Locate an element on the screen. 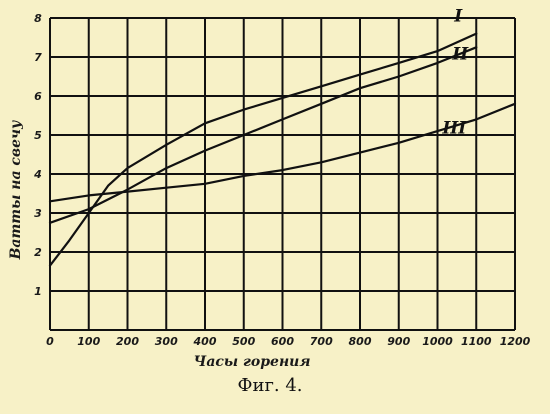 This screenshot has height=414, width=550. series-label-II: II is located at coordinates (460, 54).